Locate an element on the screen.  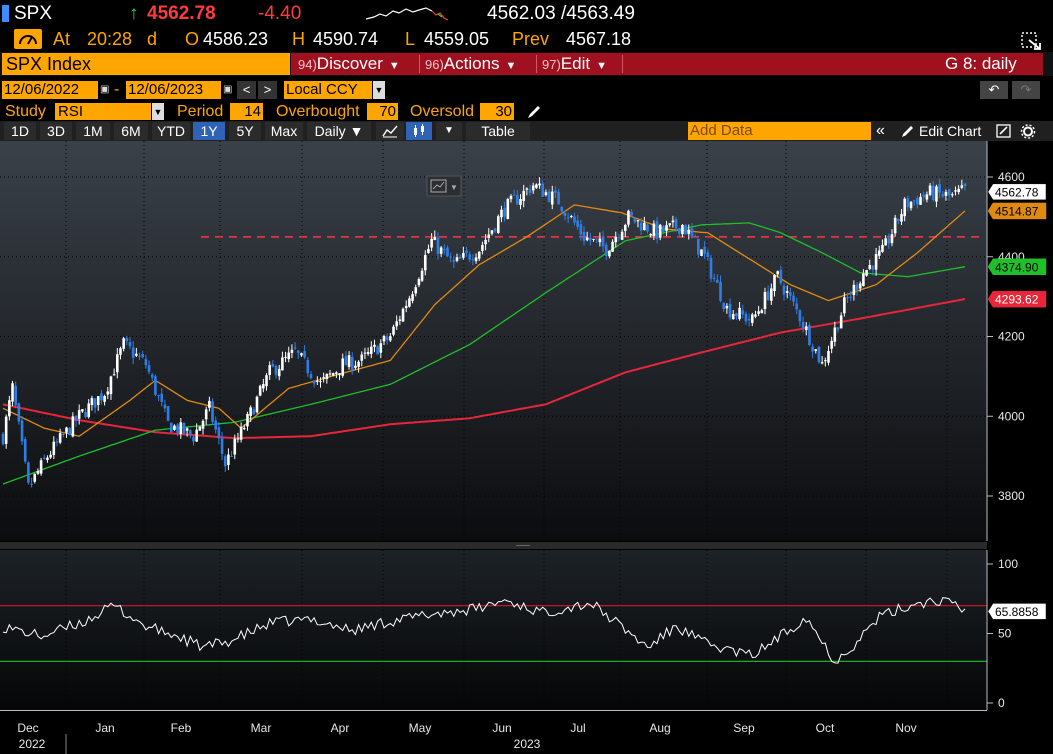
prev-period-button: < is located at coordinates (246, 90).